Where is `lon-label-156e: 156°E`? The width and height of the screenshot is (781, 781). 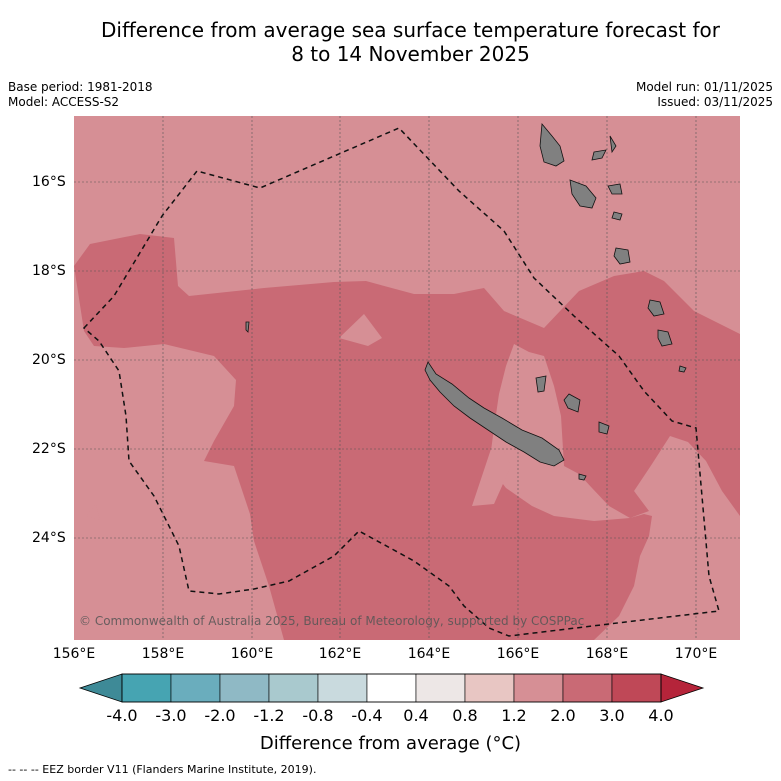
lon-label-156e: 156°E is located at coordinates (74, 654).